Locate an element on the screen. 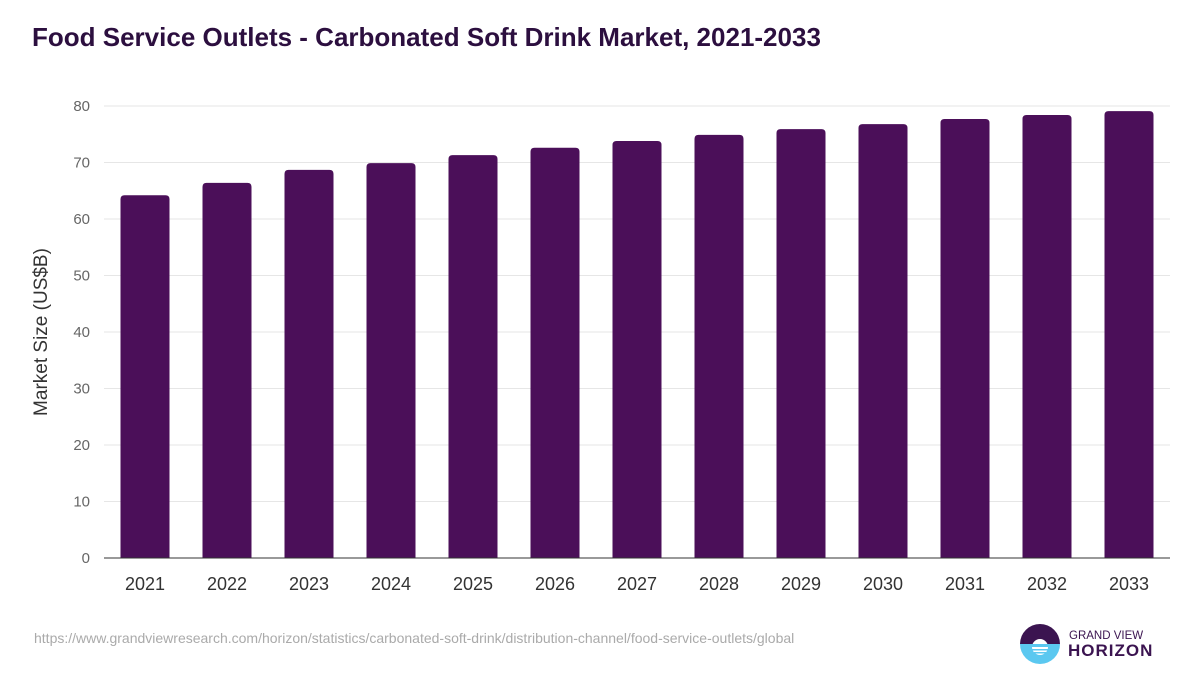 This screenshot has height=675, width=1200. y-tick-label: 10 is located at coordinates (81, 502).